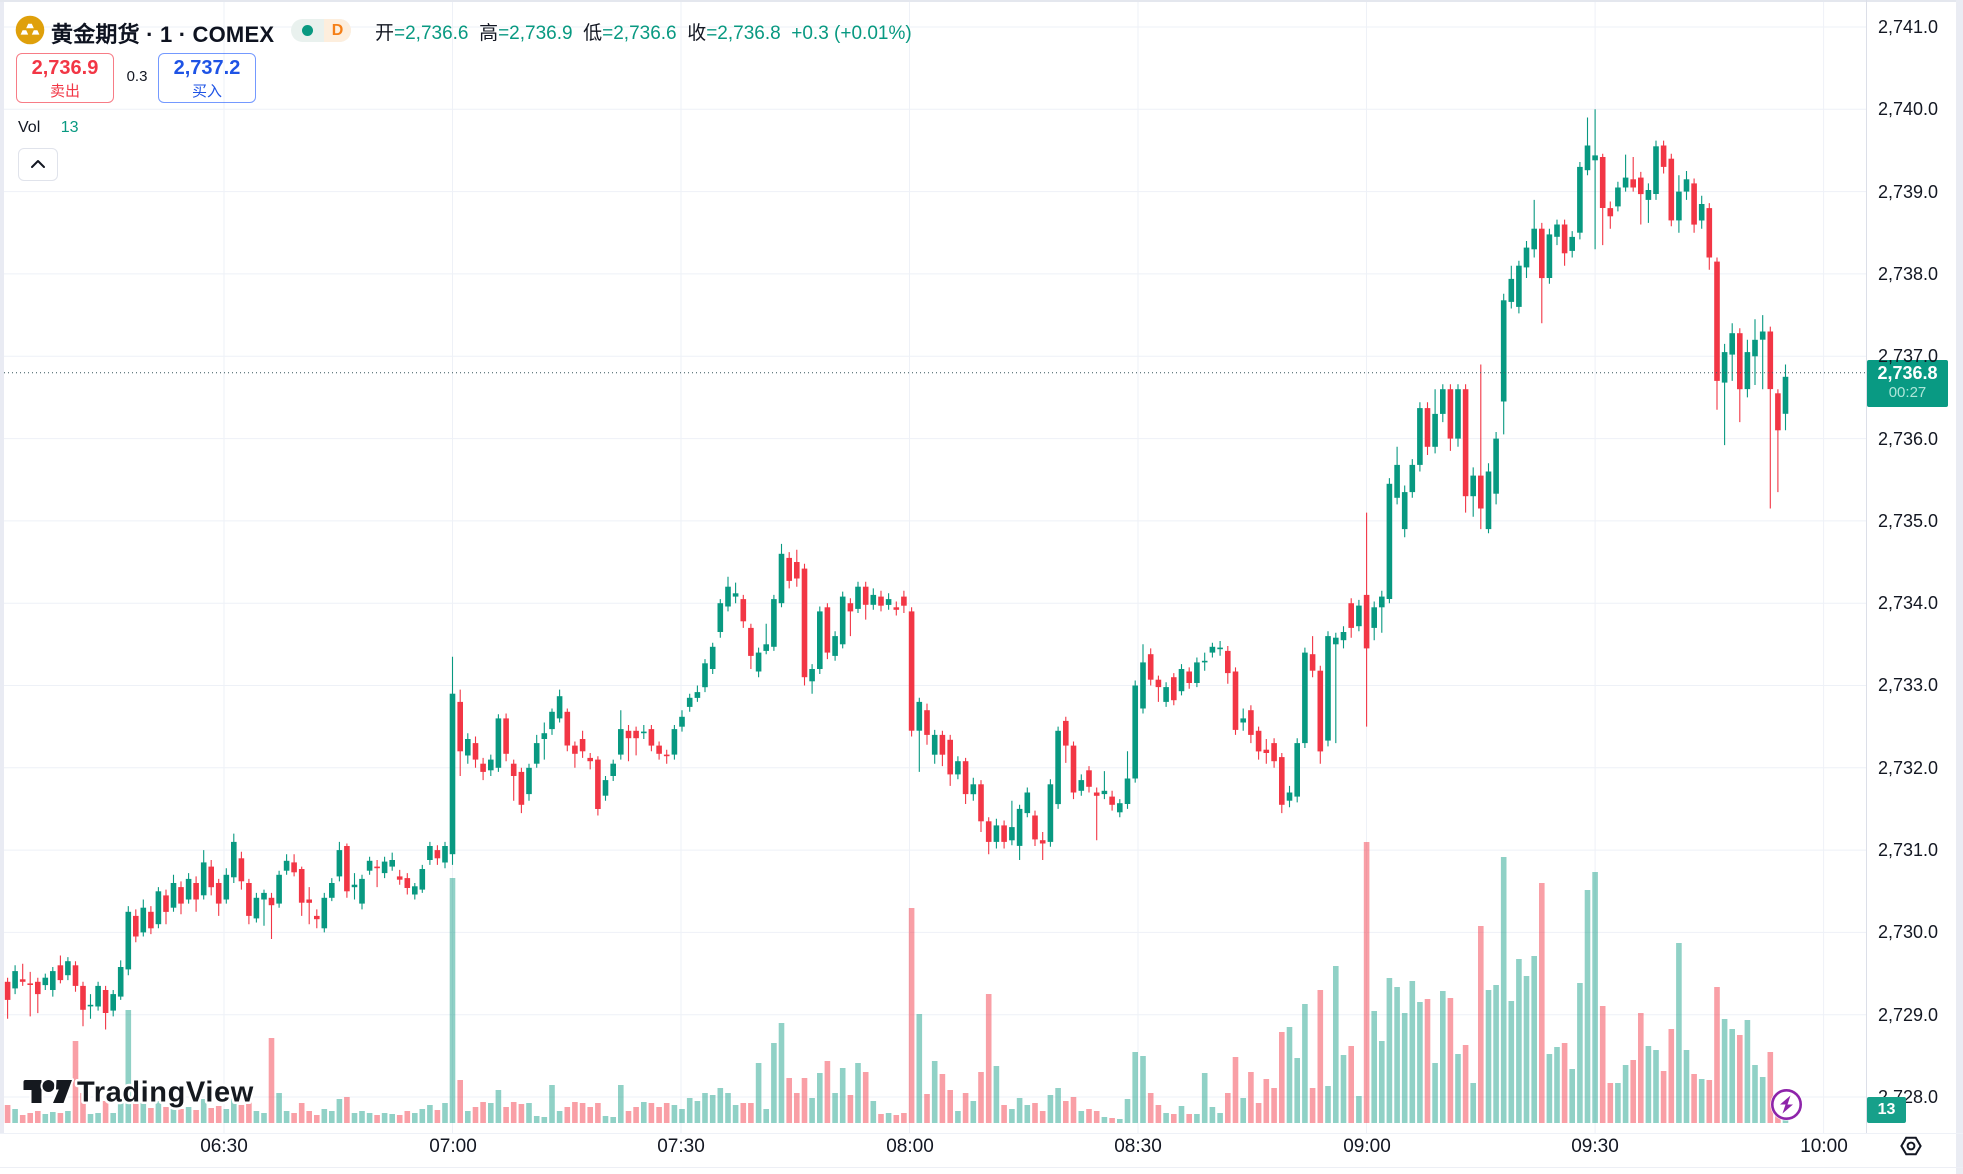 The width and height of the screenshot is (1963, 1174). I want to click on svg-text: TradingView, so click(165, 1093).